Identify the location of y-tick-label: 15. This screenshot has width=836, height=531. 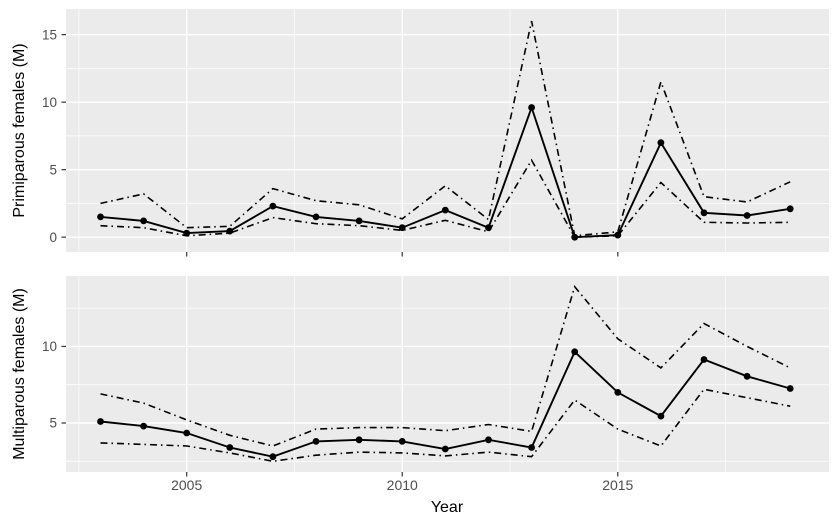
(49, 34).